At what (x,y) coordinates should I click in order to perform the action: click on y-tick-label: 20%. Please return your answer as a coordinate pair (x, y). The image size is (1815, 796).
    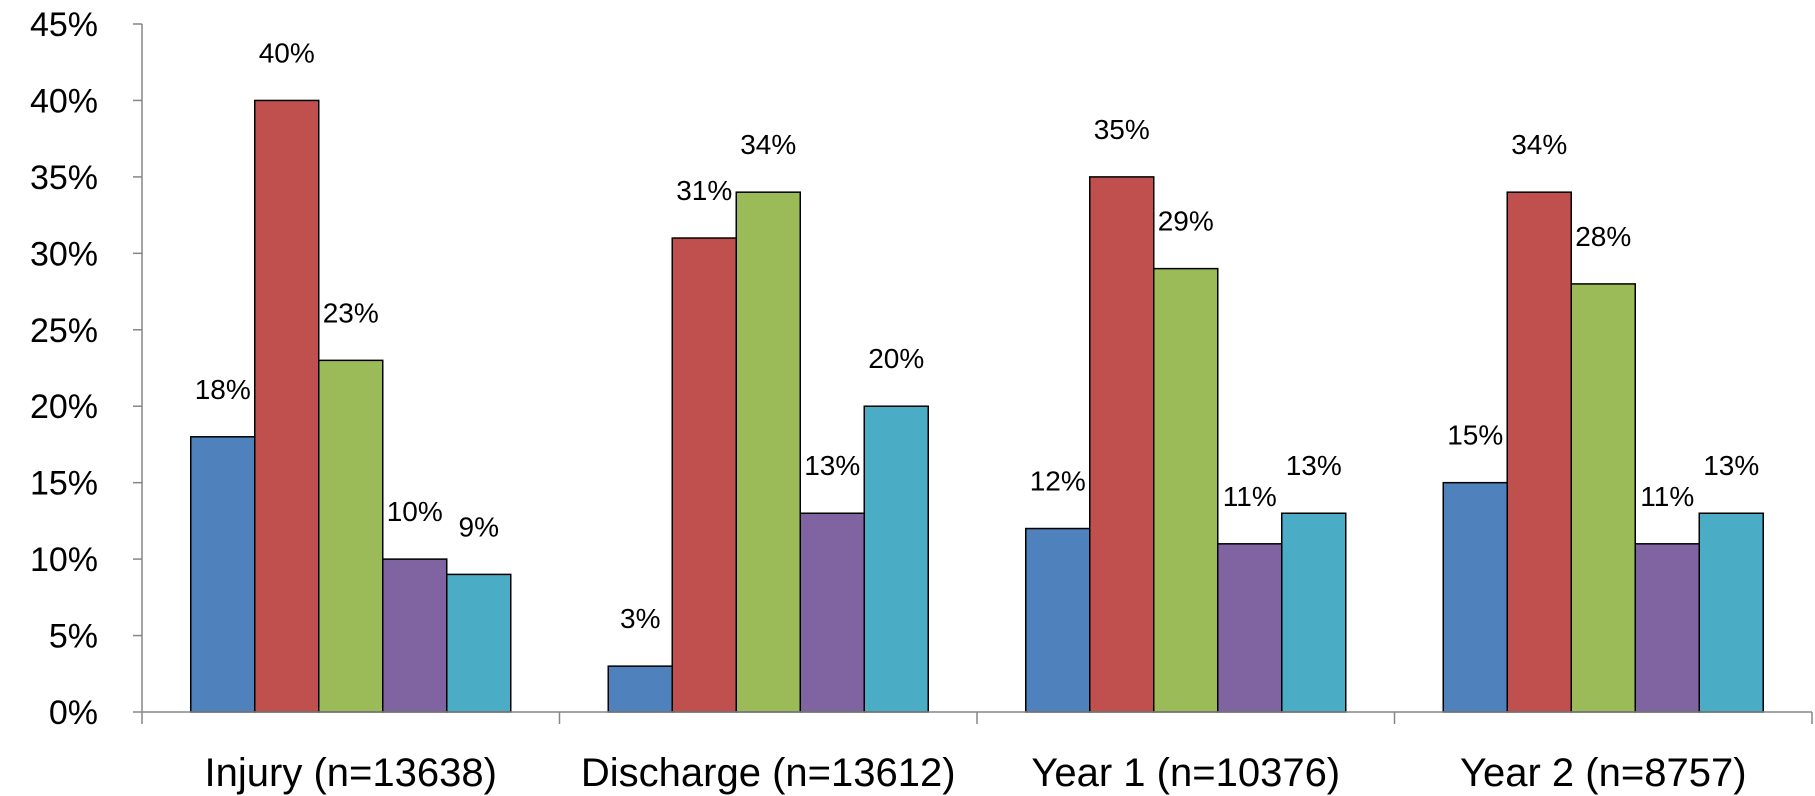
    Looking at the image, I should click on (64, 407).